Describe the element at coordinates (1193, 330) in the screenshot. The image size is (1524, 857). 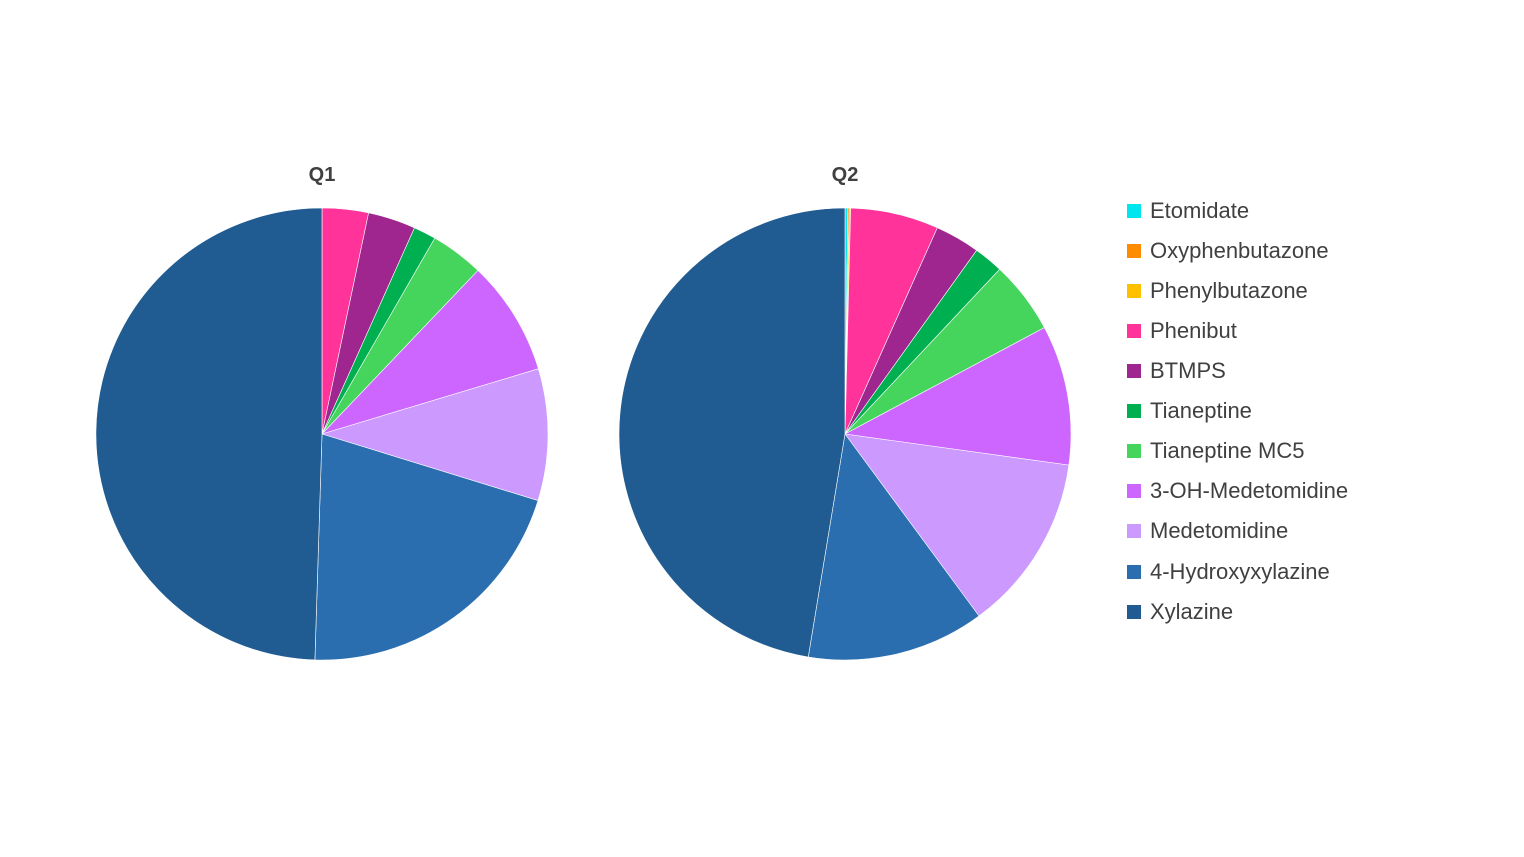
I see `legend-label: Phenibut` at that location.